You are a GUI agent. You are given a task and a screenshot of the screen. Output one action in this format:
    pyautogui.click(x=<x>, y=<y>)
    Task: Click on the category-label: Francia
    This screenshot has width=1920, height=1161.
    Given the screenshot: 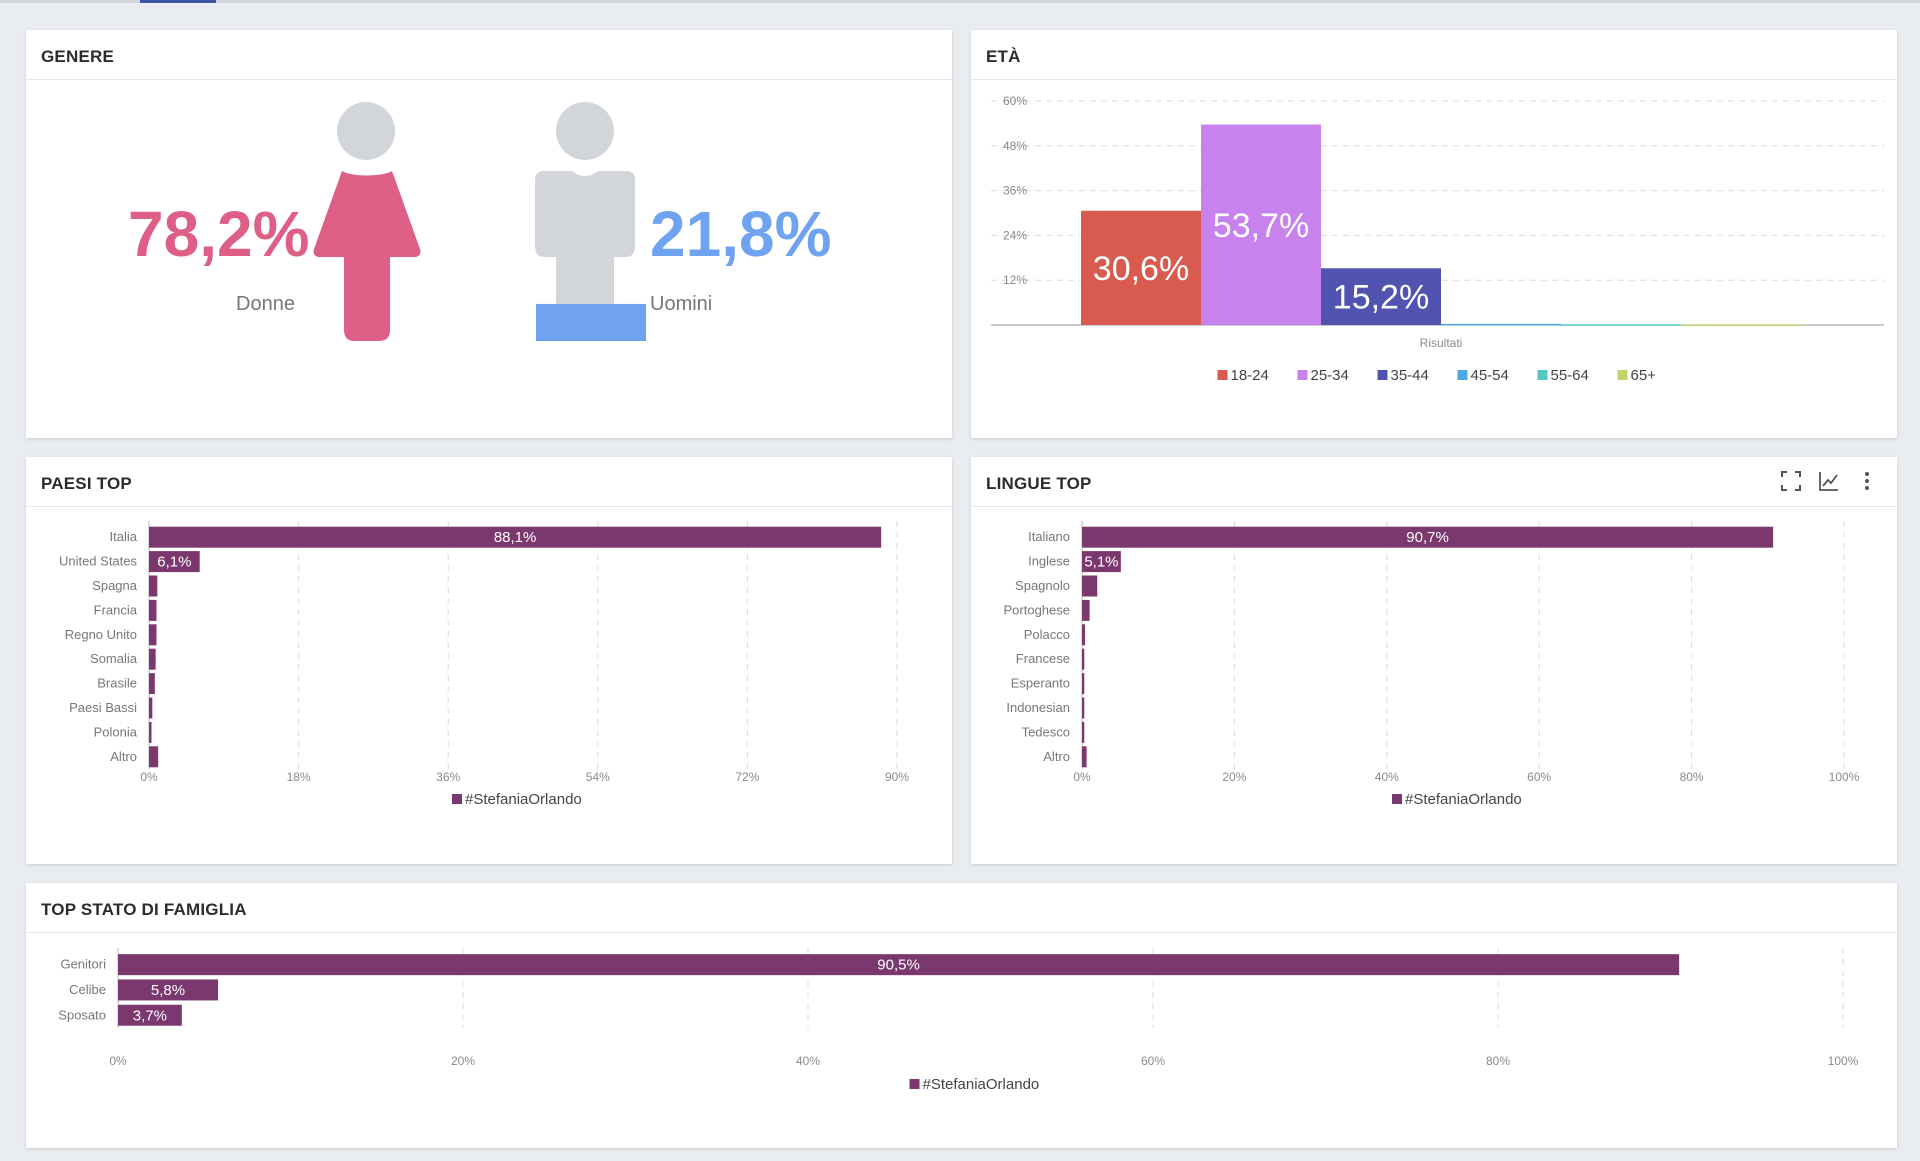 What is the action you would take?
    pyautogui.click(x=116, y=609)
    